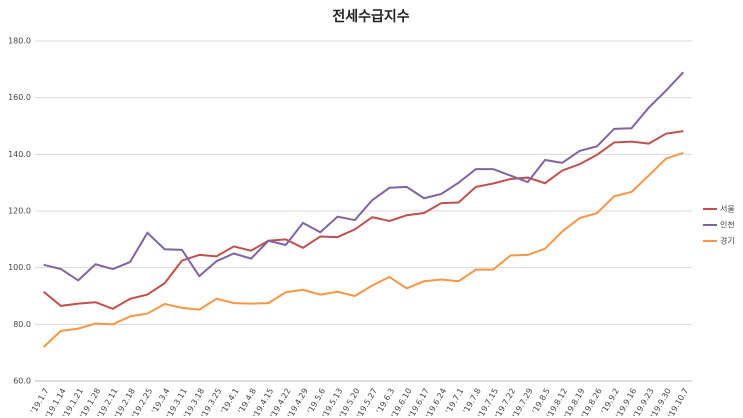  What do you see at coordinates (727, 241) in the screenshot?
I see `legend-label: 경기` at bounding box center [727, 241].